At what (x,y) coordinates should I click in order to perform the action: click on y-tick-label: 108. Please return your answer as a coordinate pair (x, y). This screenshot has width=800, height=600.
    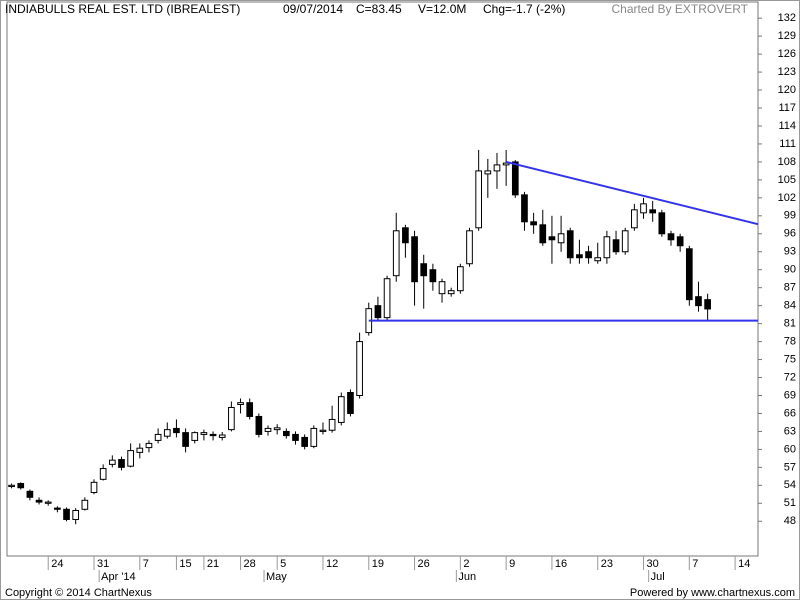
    Looking at the image, I should click on (787, 162).